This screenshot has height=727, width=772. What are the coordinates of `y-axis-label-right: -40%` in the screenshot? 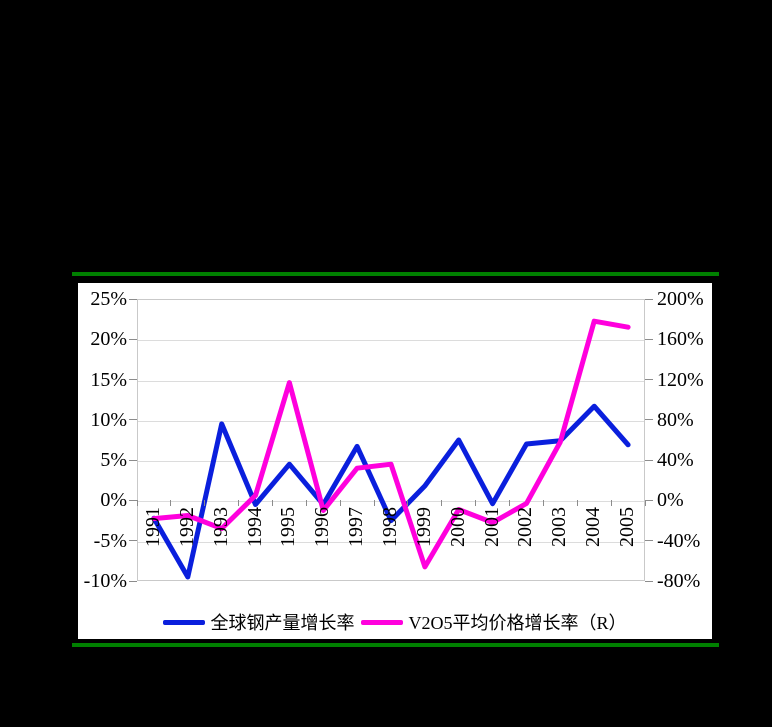 It's located at (679, 540).